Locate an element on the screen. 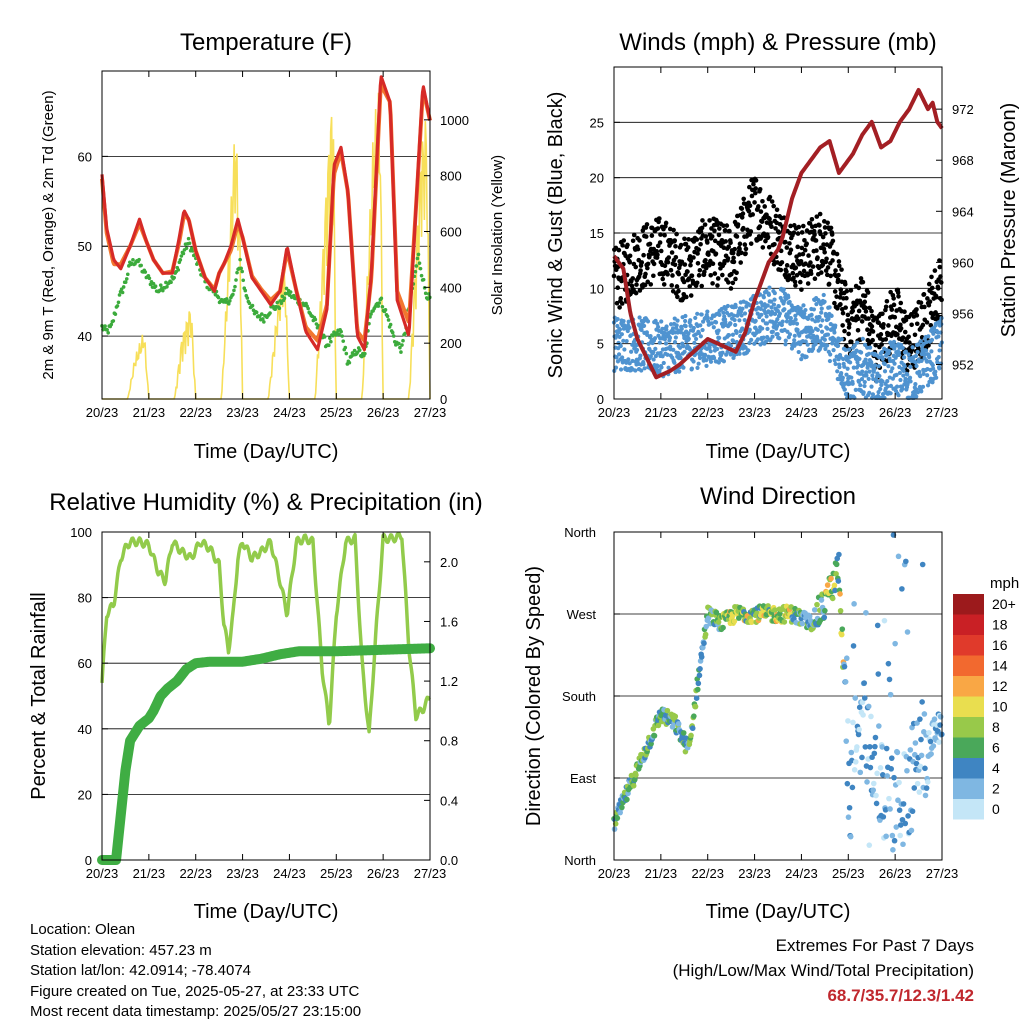 The image size is (1024, 1024). humidity-y2-tick-label: 1.2 is located at coordinates (449, 681).